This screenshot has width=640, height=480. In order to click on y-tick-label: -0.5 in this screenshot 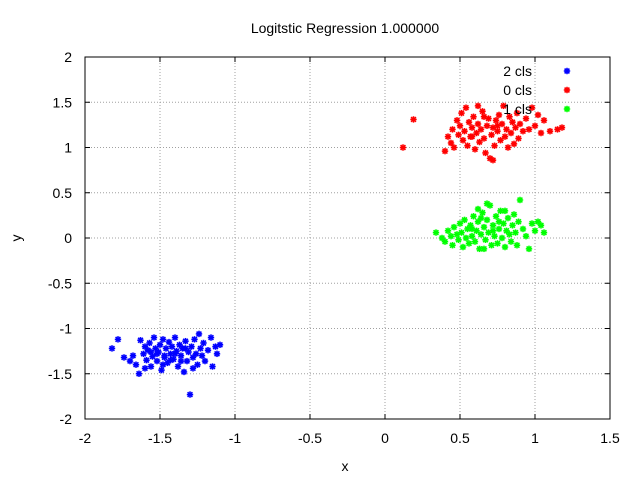, I will do `click(60, 283)`.